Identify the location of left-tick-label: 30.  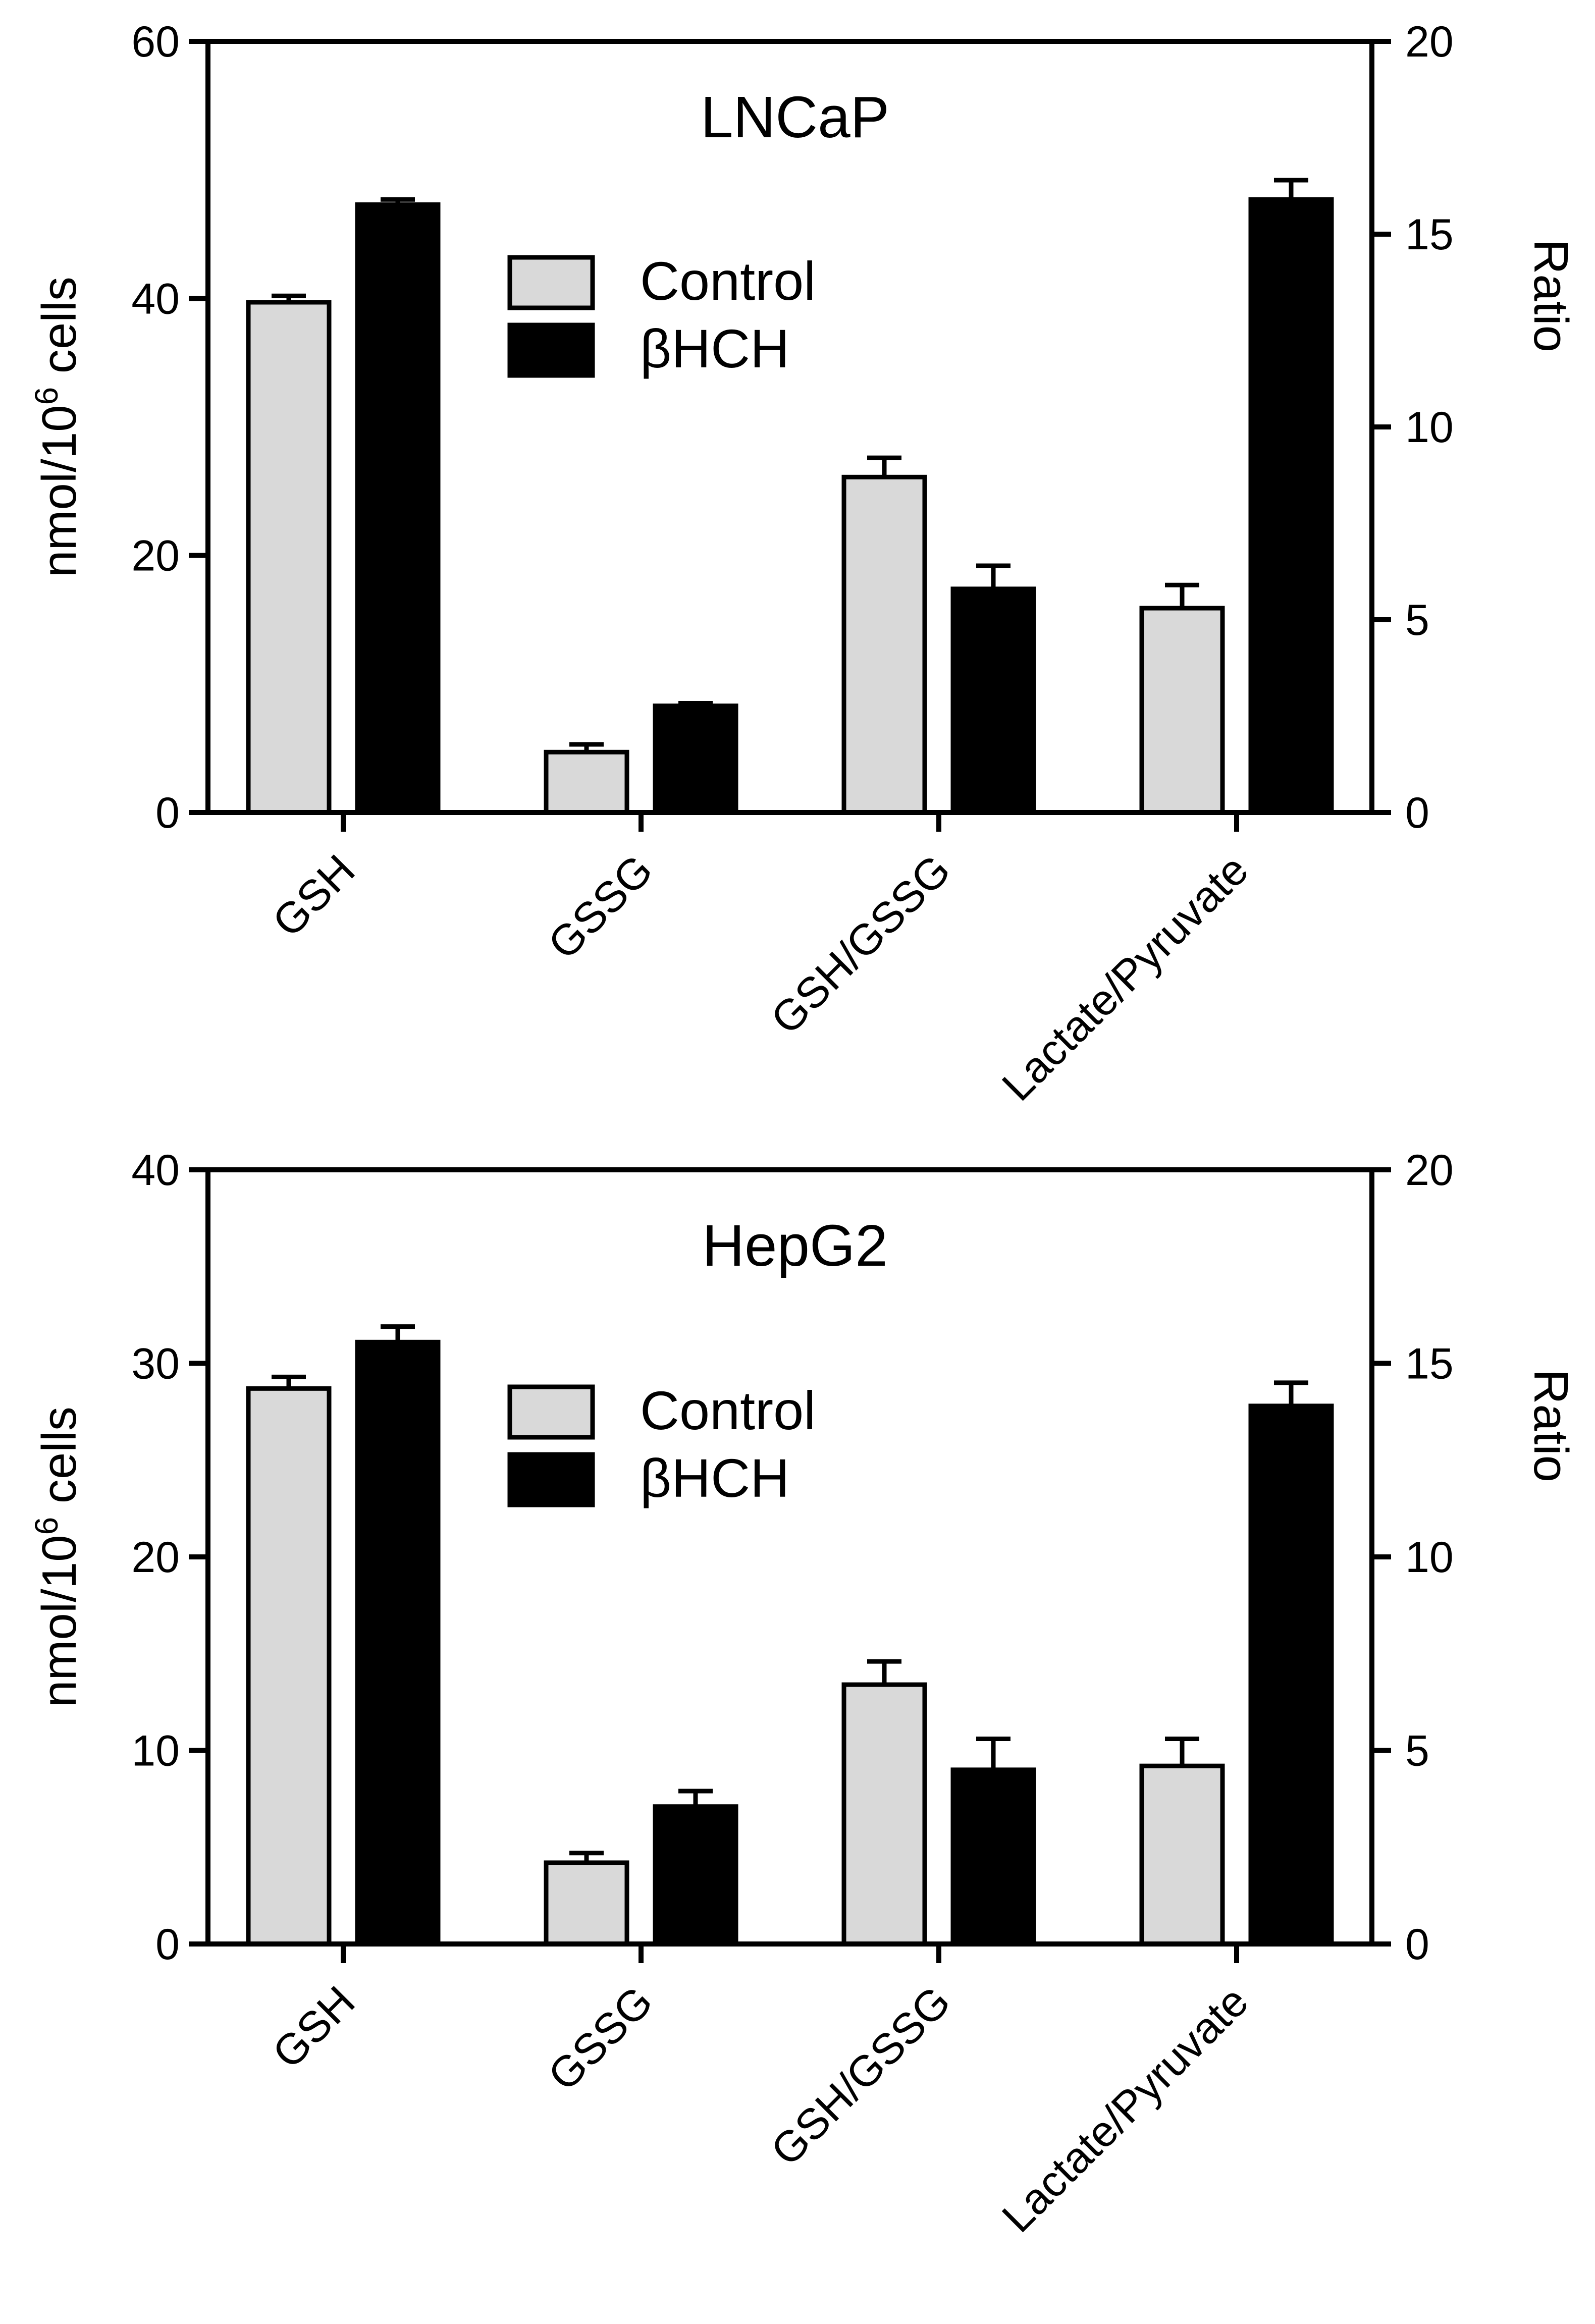
(155, 1364).